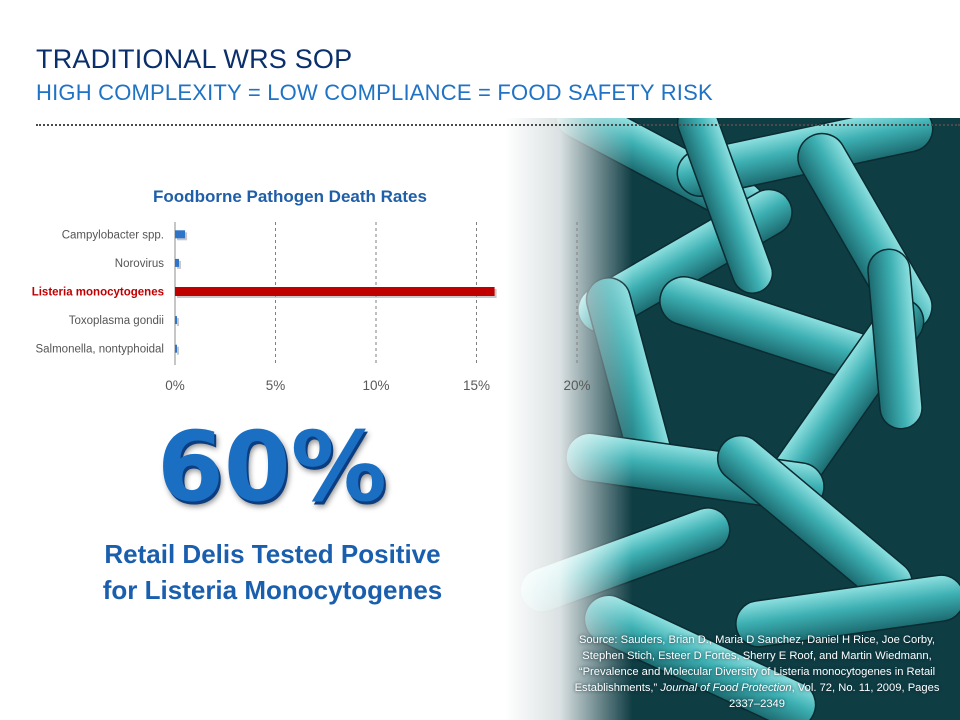  I want to click on chart-tick-labels: 0% 5% 10% 15% 20%, so click(377, 385).